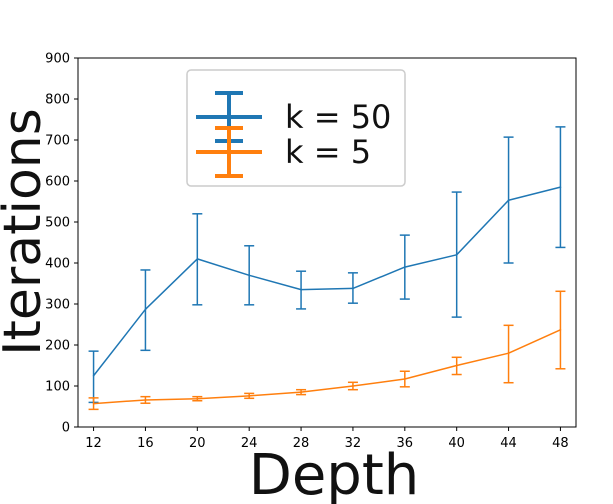  Describe the element at coordinates (197, 443) in the screenshot. I see `x-tick-label: 20` at that location.